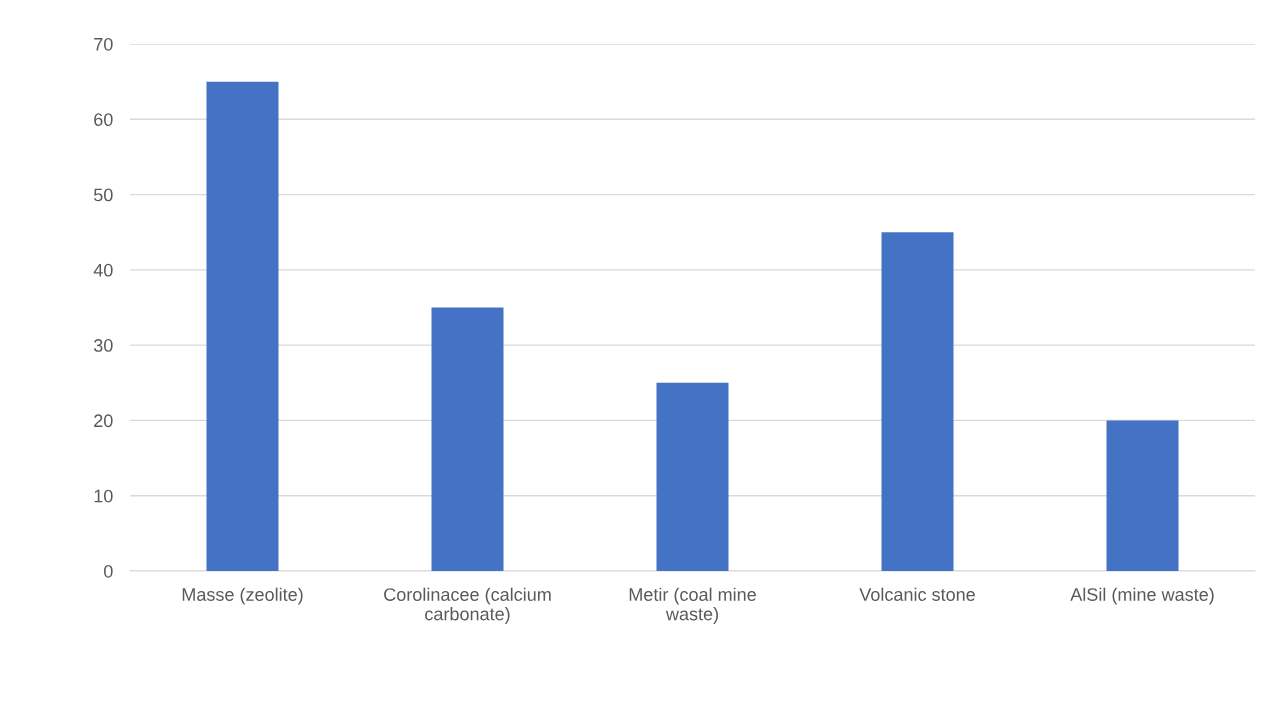 This screenshot has height=709, width=1282. I want to click on x-tick-label: Volcanic stone, so click(917, 594).